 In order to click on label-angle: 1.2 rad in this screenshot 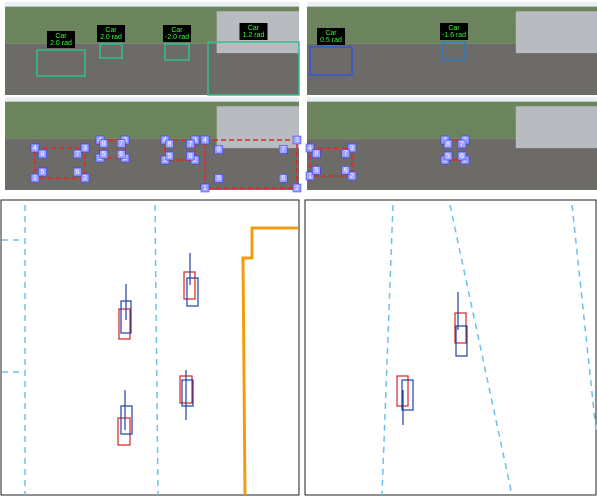, I will do `click(254, 35)`.